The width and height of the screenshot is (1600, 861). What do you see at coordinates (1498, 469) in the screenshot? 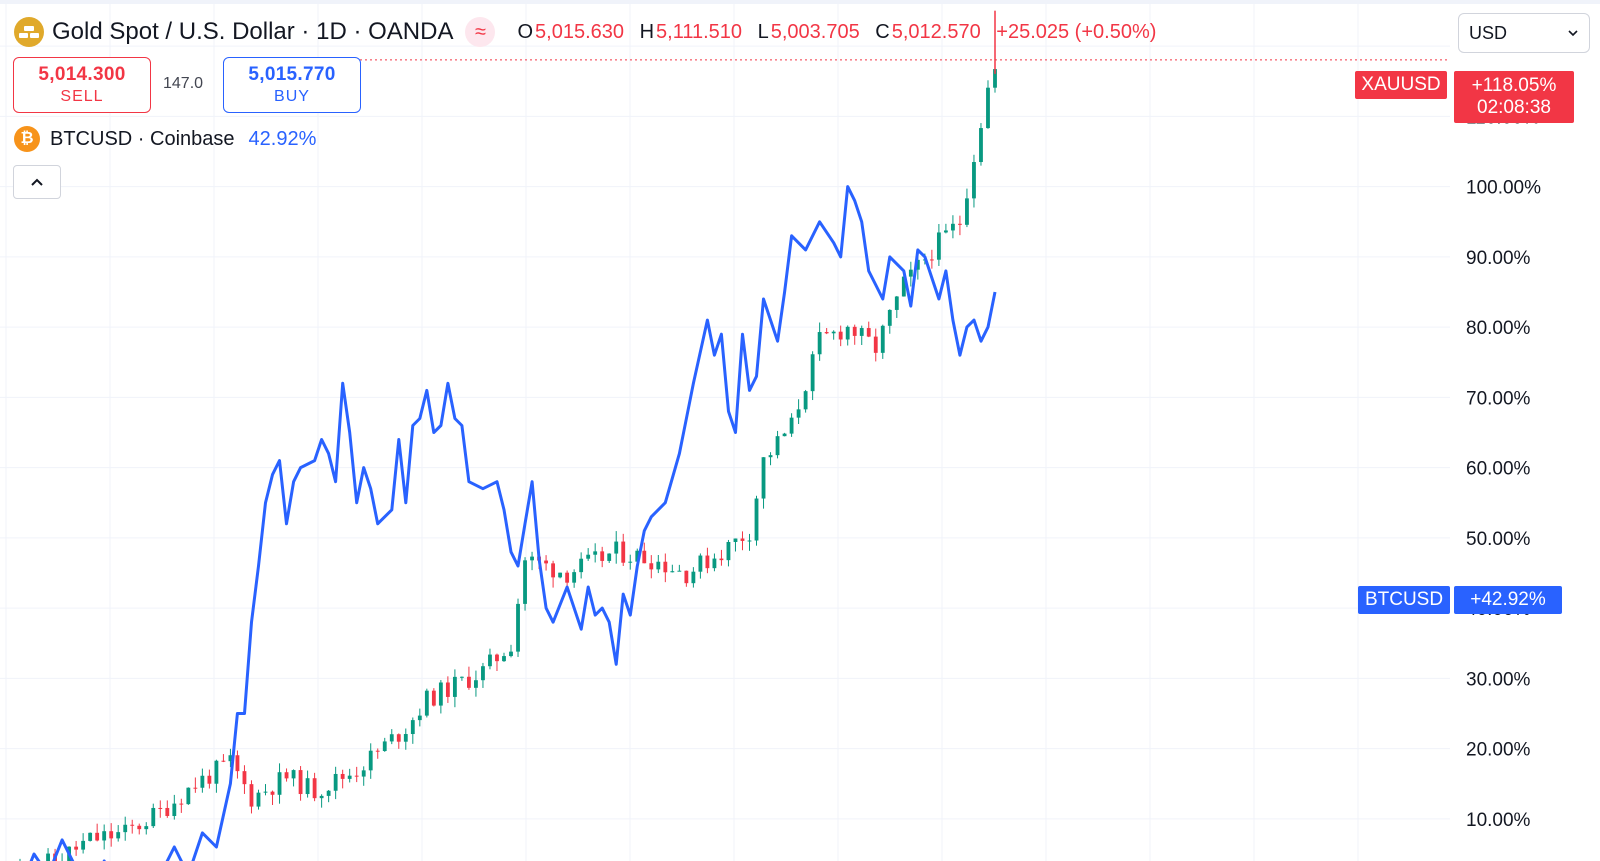
I see `y-tick-label: 60.00%` at bounding box center [1498, 469].